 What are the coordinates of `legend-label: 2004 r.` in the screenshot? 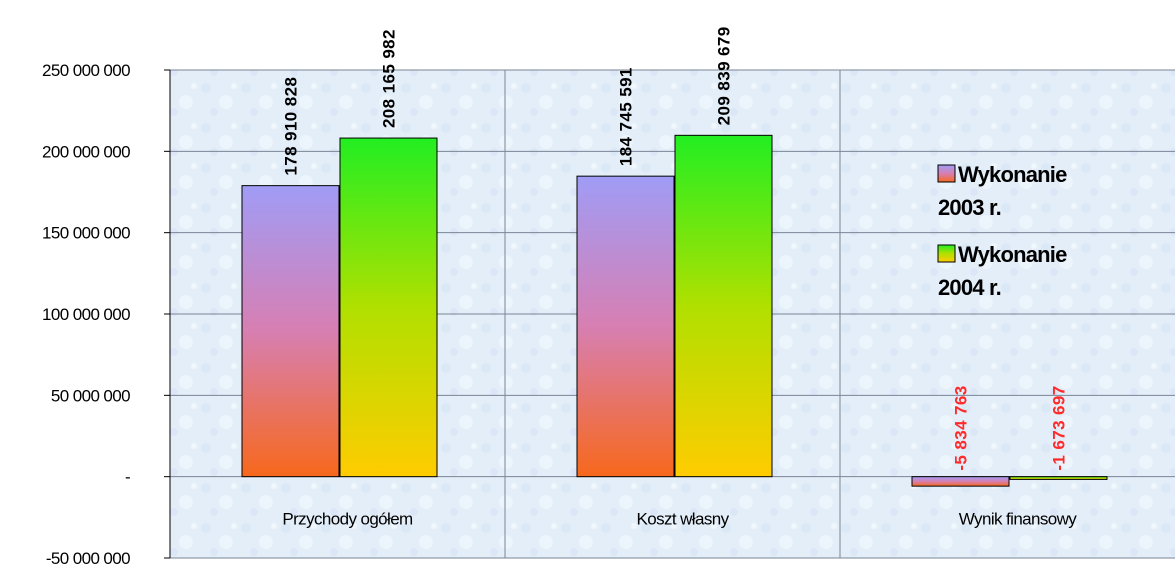 It's located at (969, 287).